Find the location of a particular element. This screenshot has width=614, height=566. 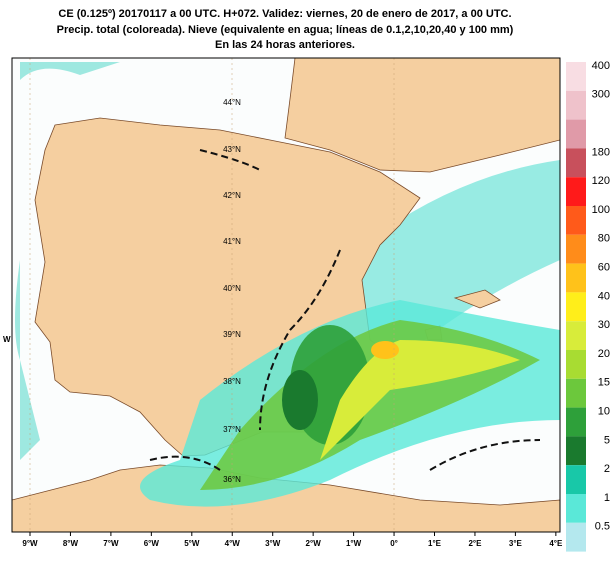

colorbar-label: 2 is located at coordinates (607, 469).